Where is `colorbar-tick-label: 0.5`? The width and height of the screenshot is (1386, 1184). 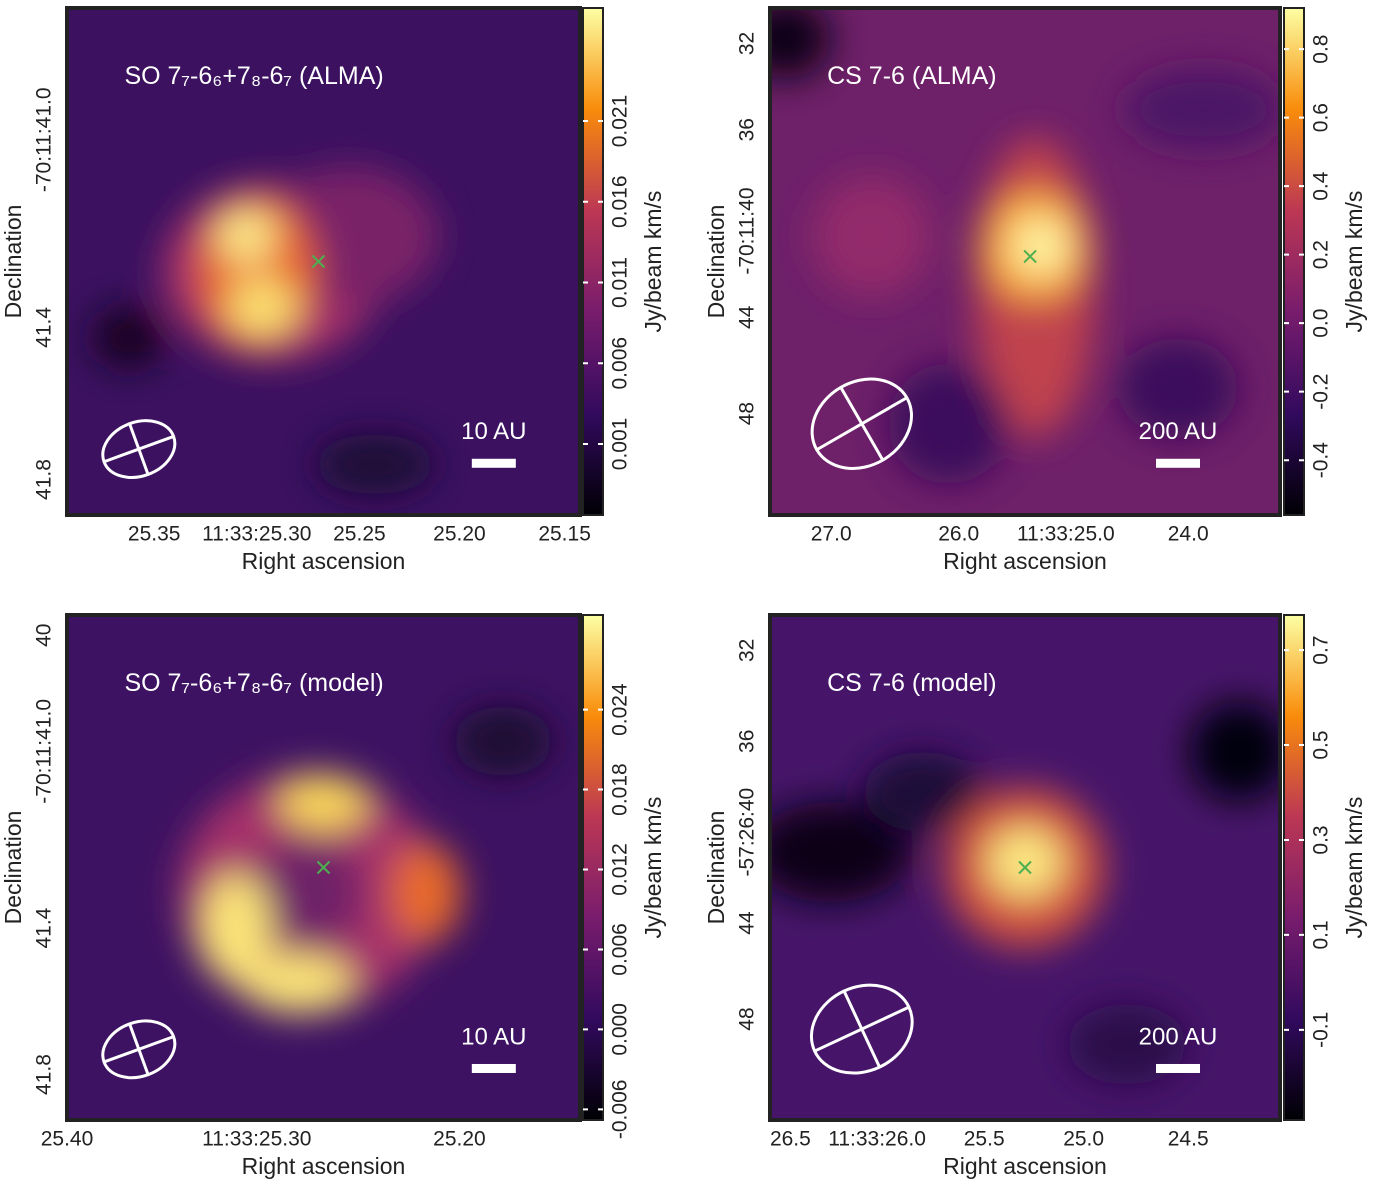 colorbar-tick-label: 0.5 is located at coordinates (1321, 744).